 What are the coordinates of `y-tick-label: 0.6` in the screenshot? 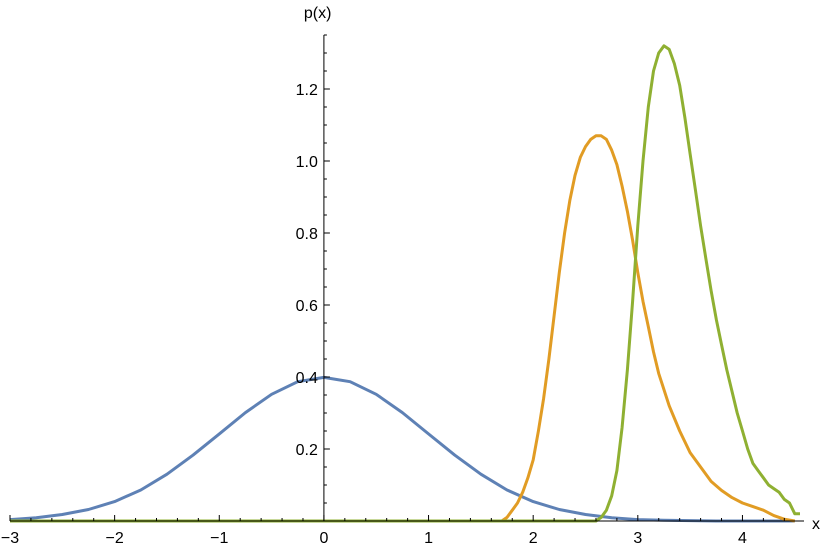 It's located at (307, 306).